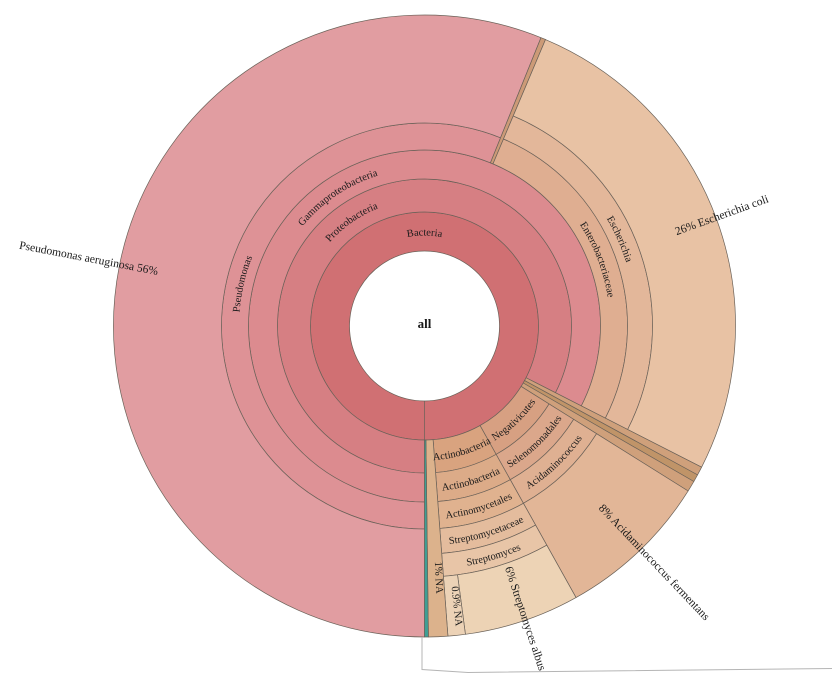  What do you see at coordinates (626, 655) in the screenshot?
I see `label-leader-line` at bounding box center [626, 655].